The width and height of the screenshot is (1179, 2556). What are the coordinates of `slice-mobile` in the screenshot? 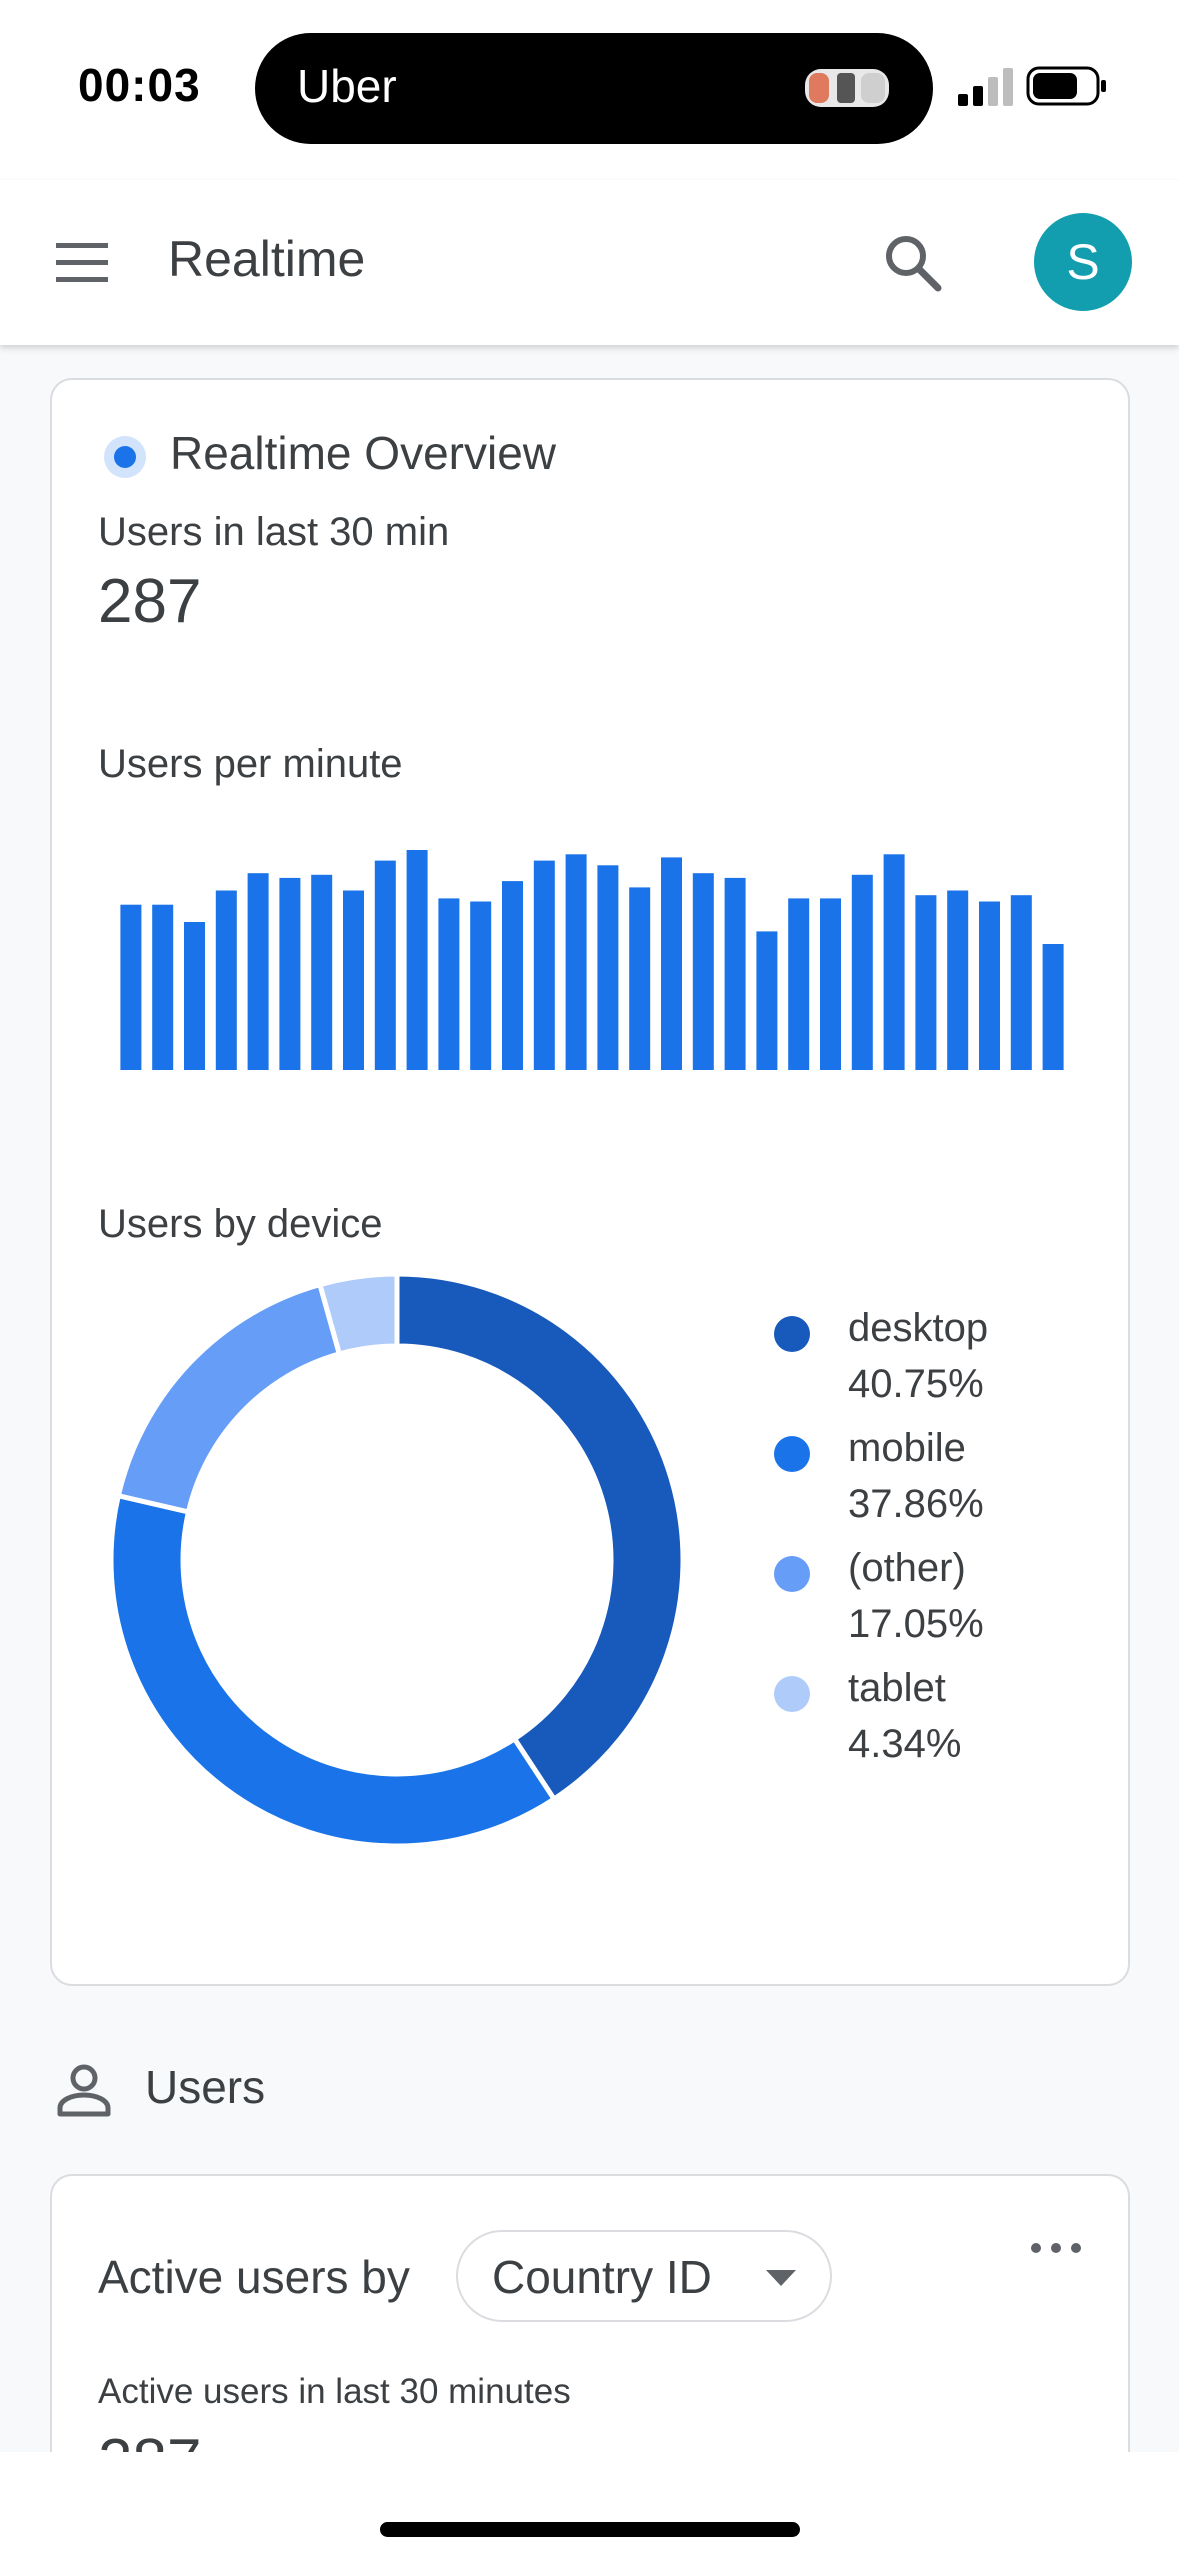 It's located at (333, 1670).